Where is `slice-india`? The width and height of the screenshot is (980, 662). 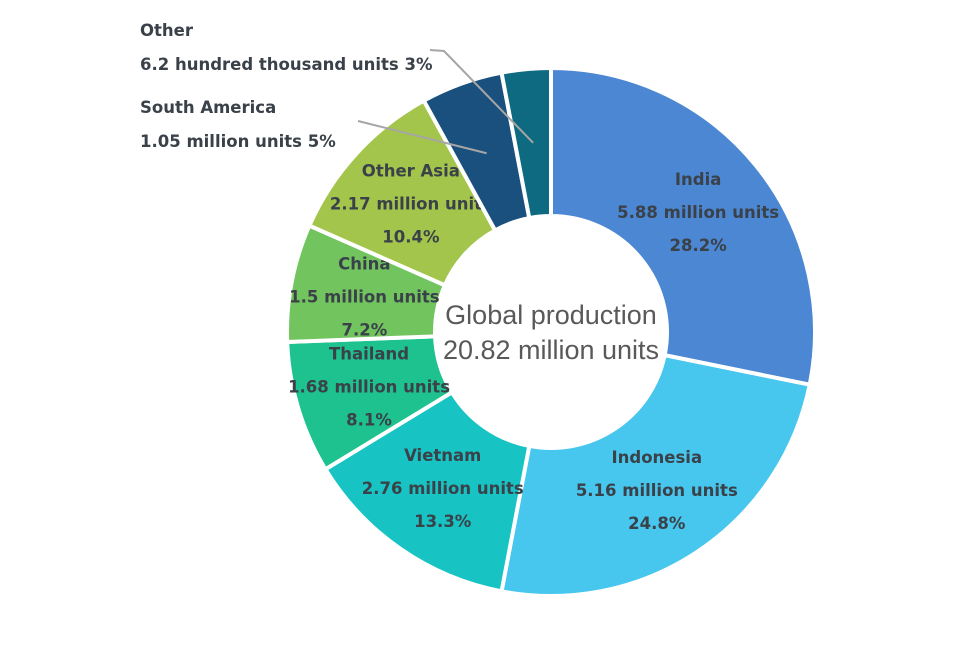
slice-india is located at coordinates (683, 226).